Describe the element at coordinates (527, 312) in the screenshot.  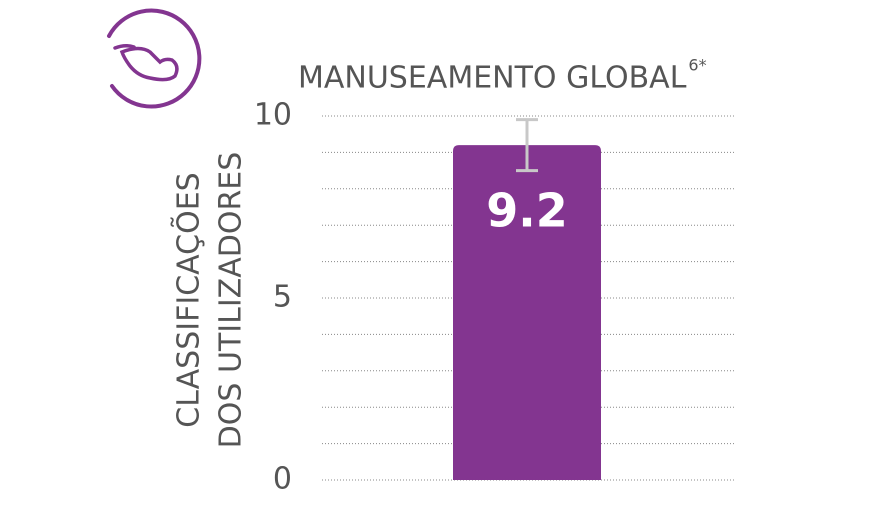
I see `bar` at that location.